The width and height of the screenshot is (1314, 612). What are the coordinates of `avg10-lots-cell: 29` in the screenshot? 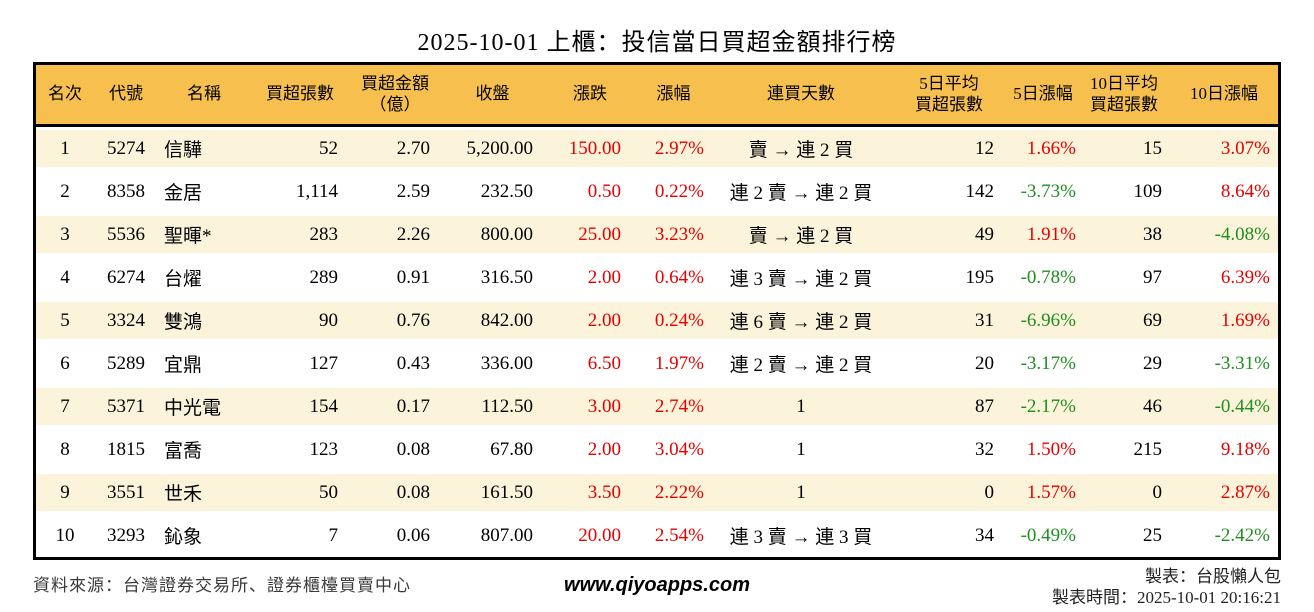 It's located at (1152, 363).